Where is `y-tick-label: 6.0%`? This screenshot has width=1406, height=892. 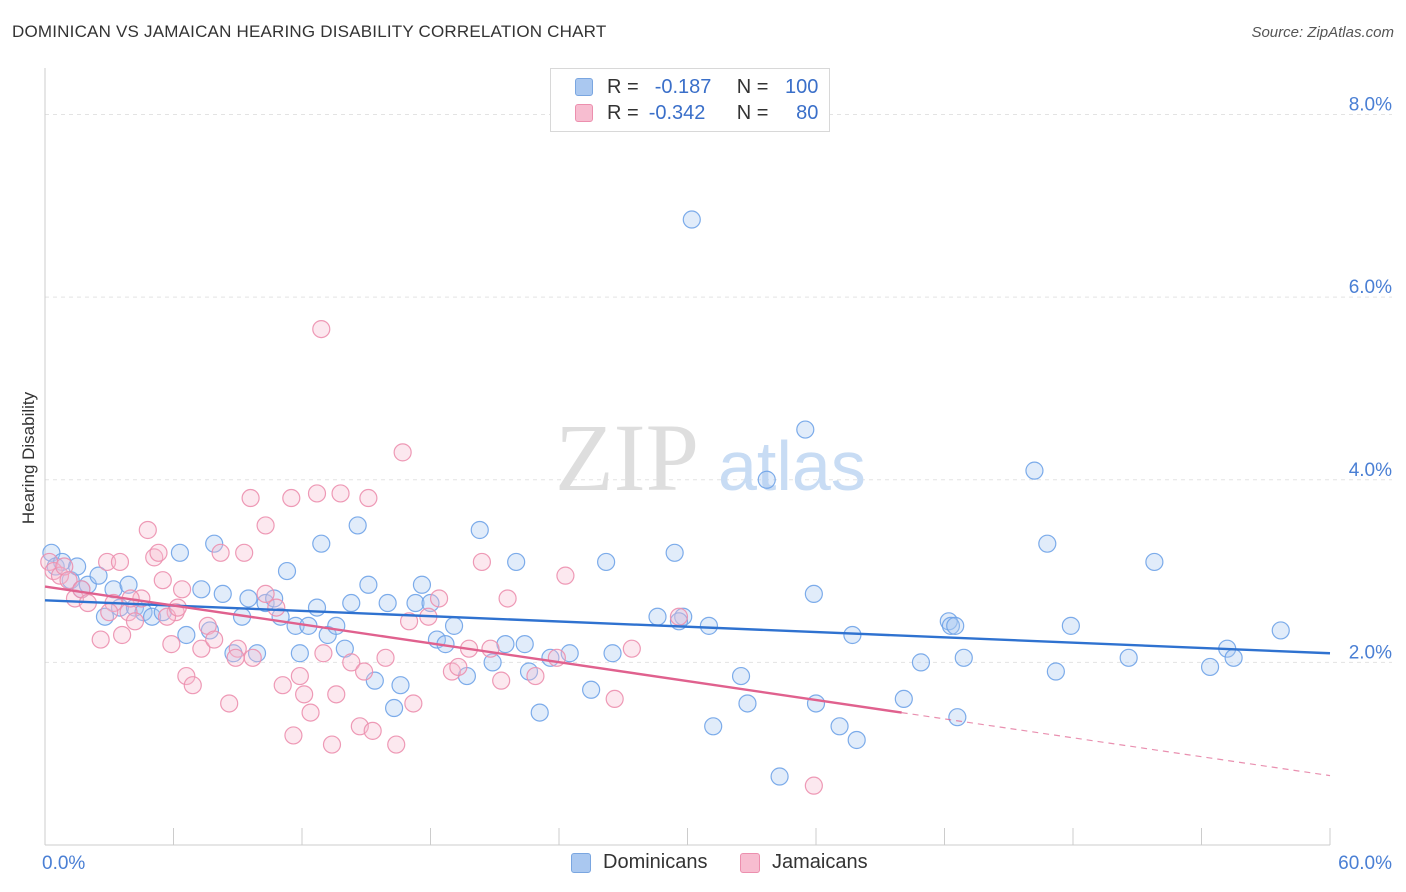
y-tick-label: 6.0% is located at coordinates (1370, 287).